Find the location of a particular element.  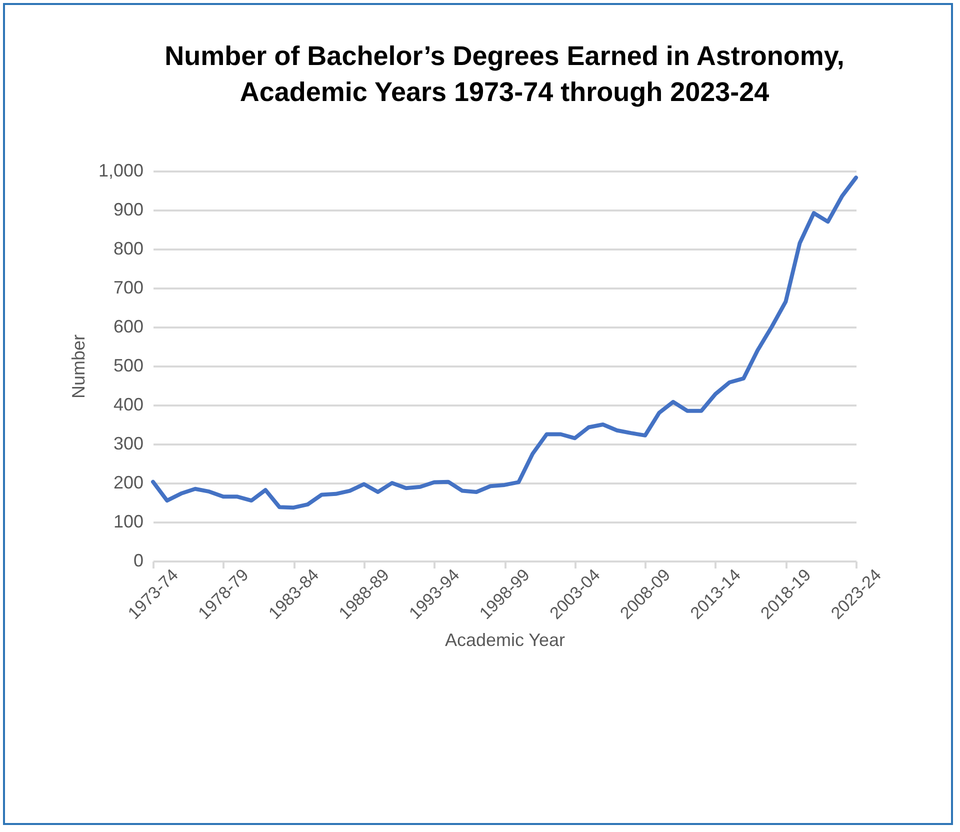

y-tick-label: 900 is located at coordinates (128, 210).